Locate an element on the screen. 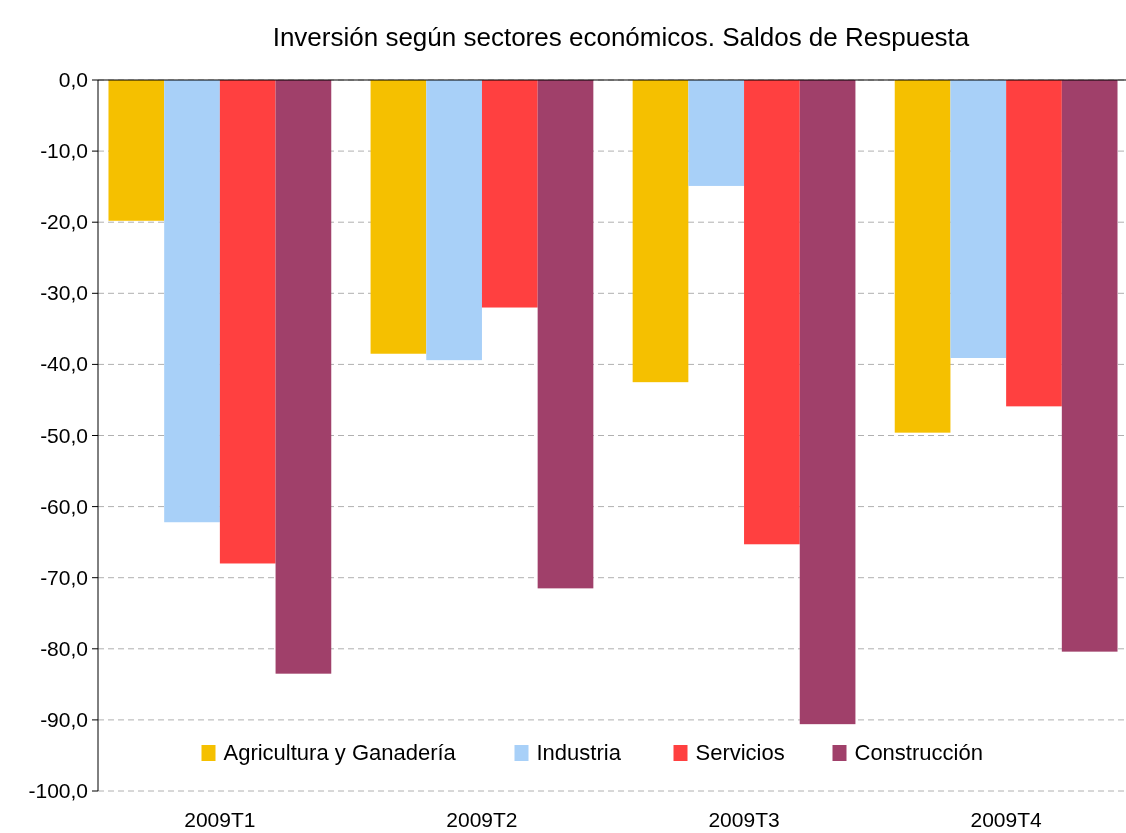  y-tick-label: -60,0 is located at coordinates (64, 506).